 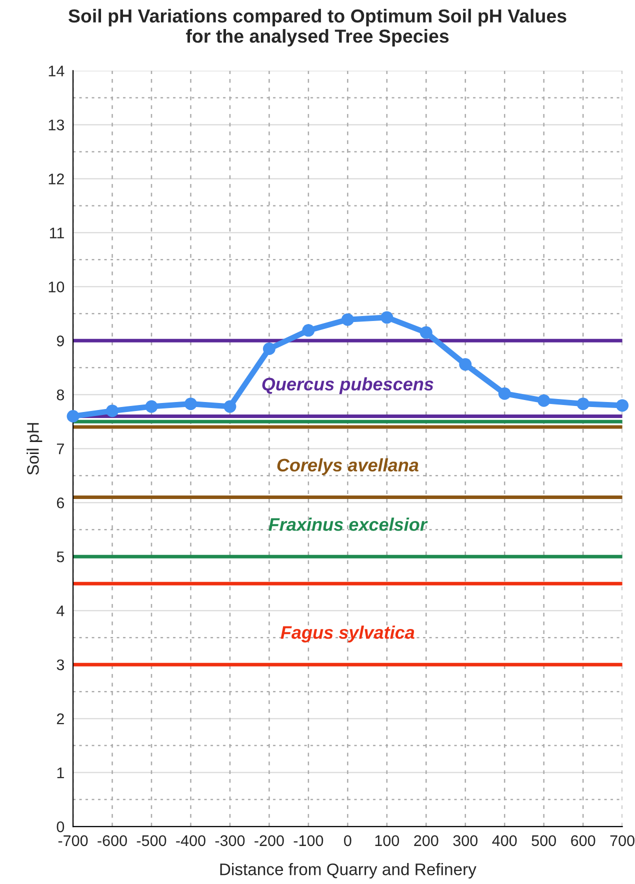 I want to click on y-tick-label: 8, so click(x=60, y=395).